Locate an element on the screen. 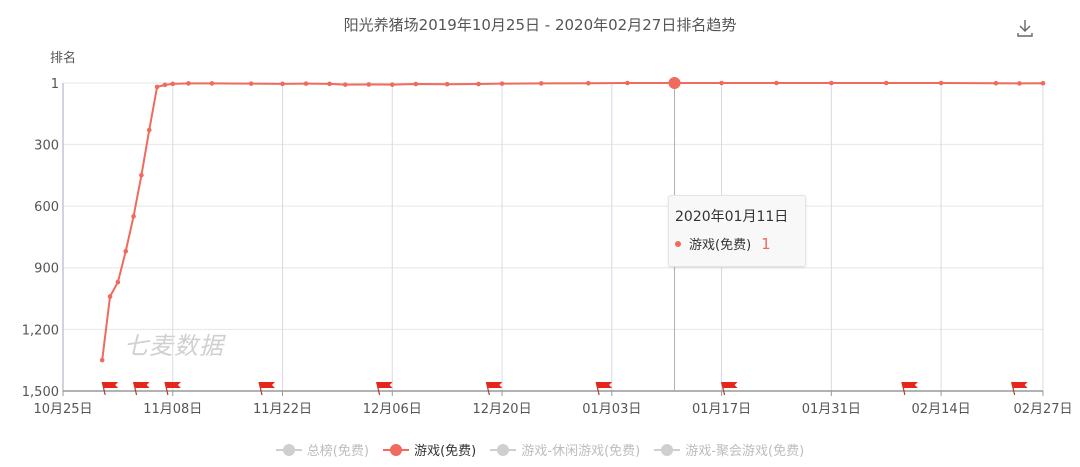 The image size is (1080, 467). tooltip-title: 2020年01月11日 is located at coordinates (732, 217).